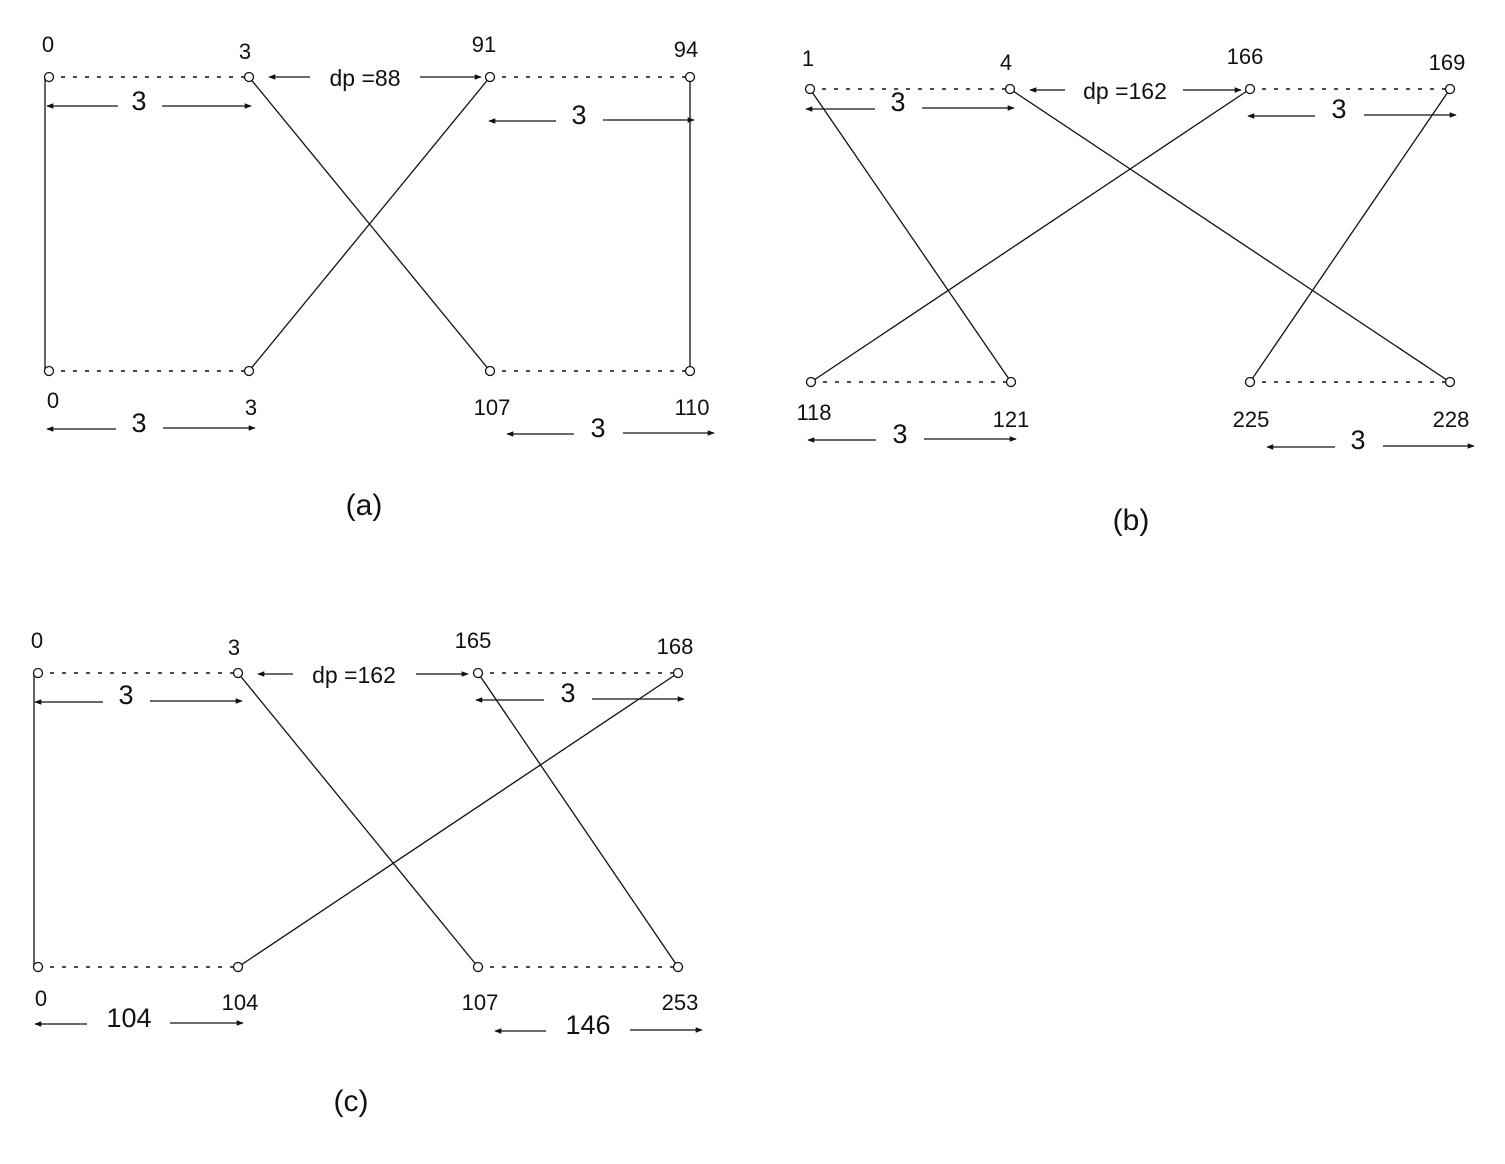 Image resolution: width=1505 pixels, height=1164 pixels. What do you see at coordinates (587, 1025) in the screenshot?
I see `span-label: 146` at bounding box center [587, 1025].